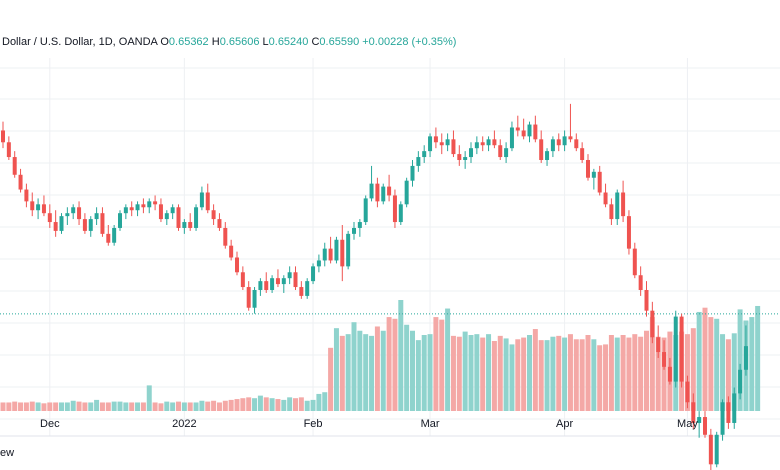 The width and height of the screenshot is (780, 470). Describe the element at coordinates (265, 42) in the screenshot. I see `low-label: L` at that location.